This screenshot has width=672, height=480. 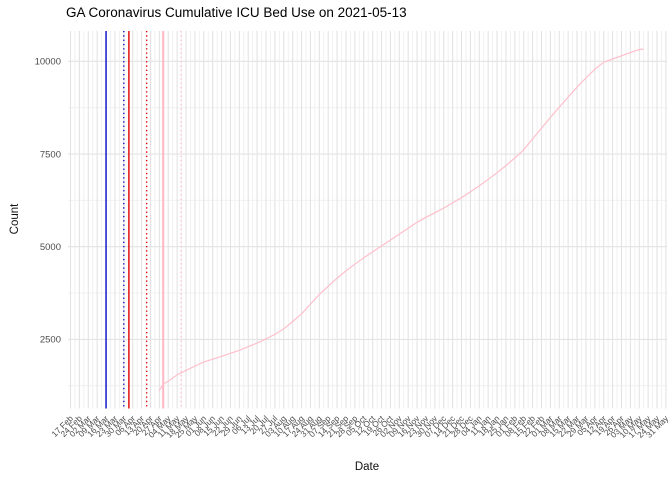 I want to click on y-tick-label: 10000, so click(x=48, y=62).